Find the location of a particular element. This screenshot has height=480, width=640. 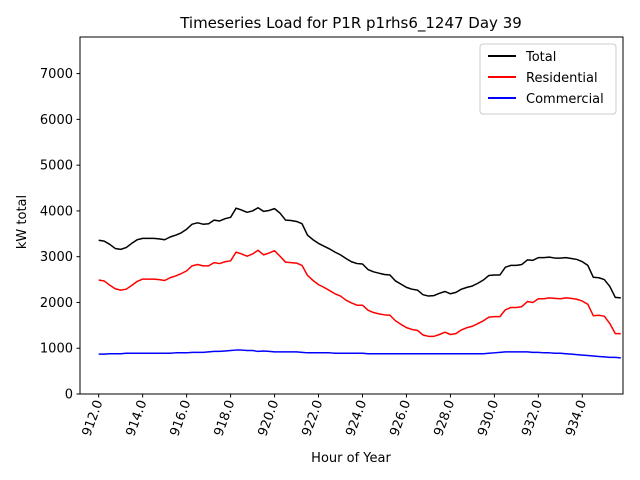

y-tick-label: 1000 is located at coordinates (56, 349).